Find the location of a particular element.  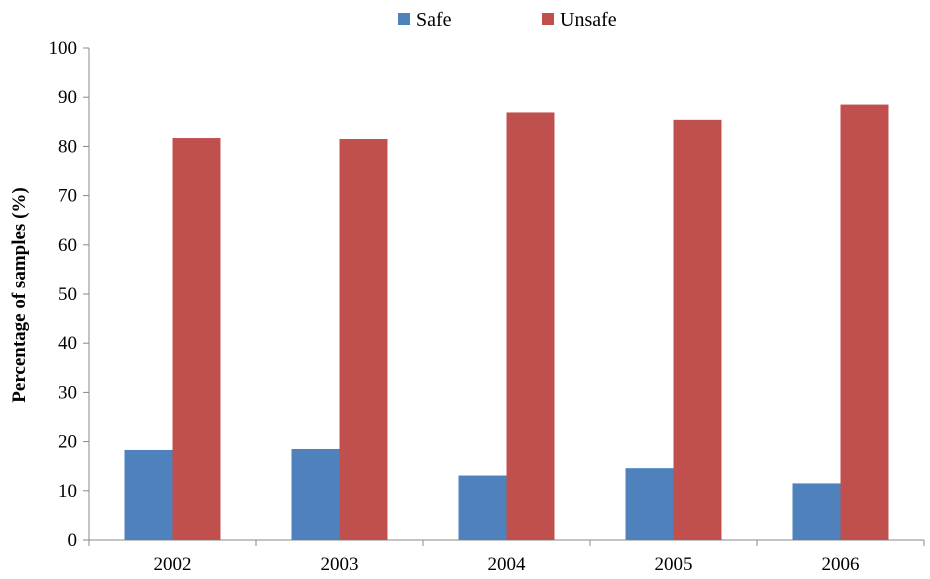

y-tick-label: 60 is located at coordinates (67, 245).